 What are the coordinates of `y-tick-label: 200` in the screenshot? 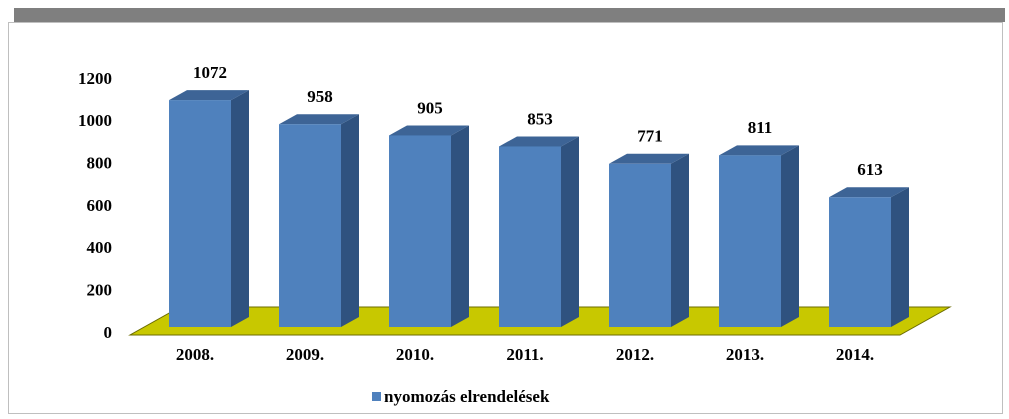 It's located at (100, 290).